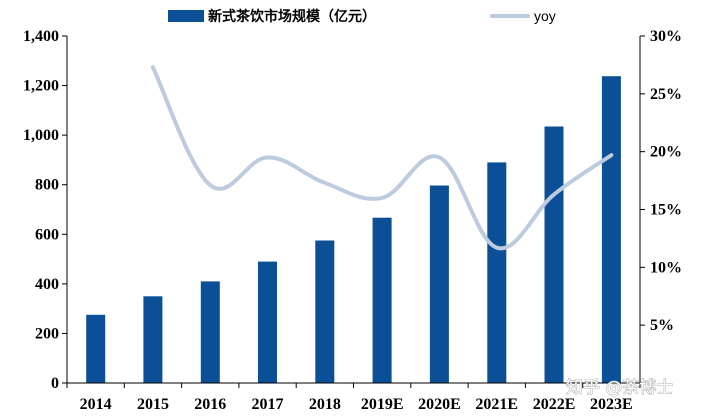 This screenshot has height=417, width=720. I want to click on x-tick-label: 2021E, so click(496, 404).